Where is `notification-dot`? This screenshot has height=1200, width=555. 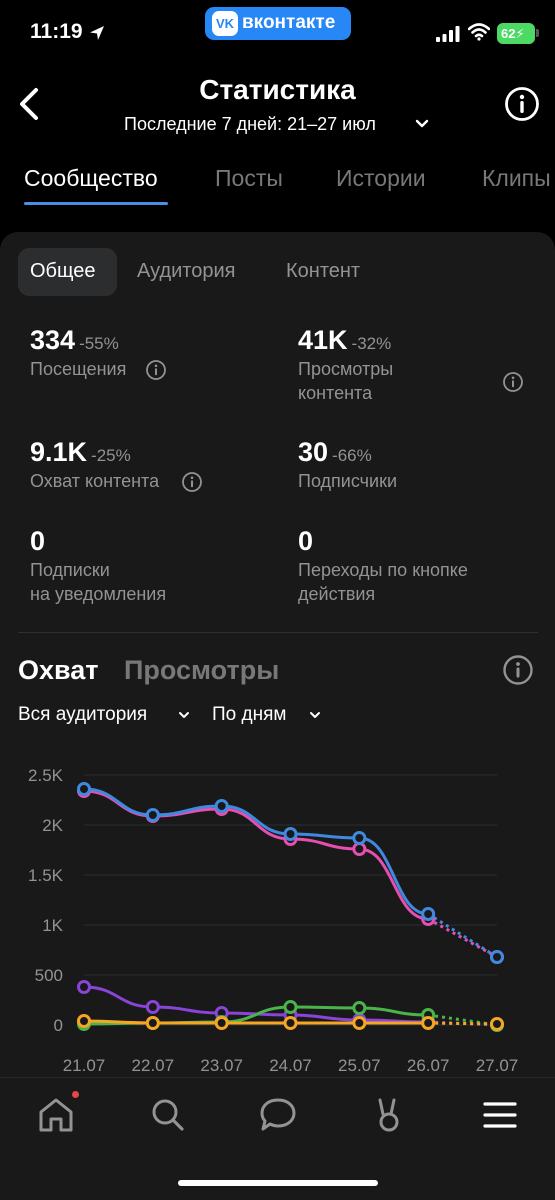 notification-dot is located at coordinates (75, 1094).